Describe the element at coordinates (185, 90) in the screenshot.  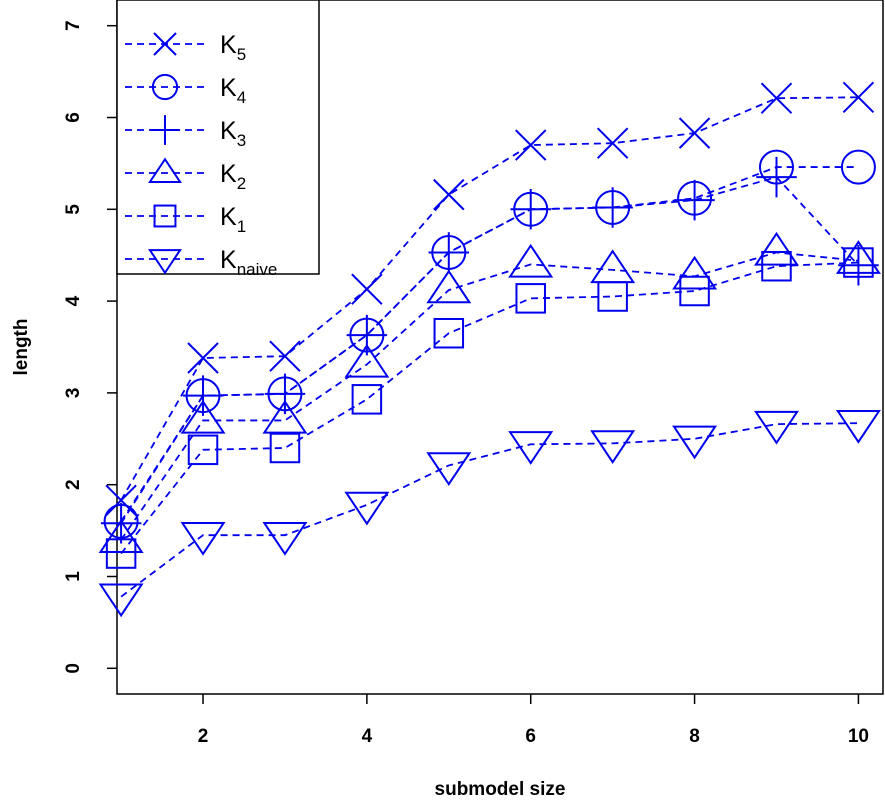
I see `legend-item-k-4: K4` at that location.